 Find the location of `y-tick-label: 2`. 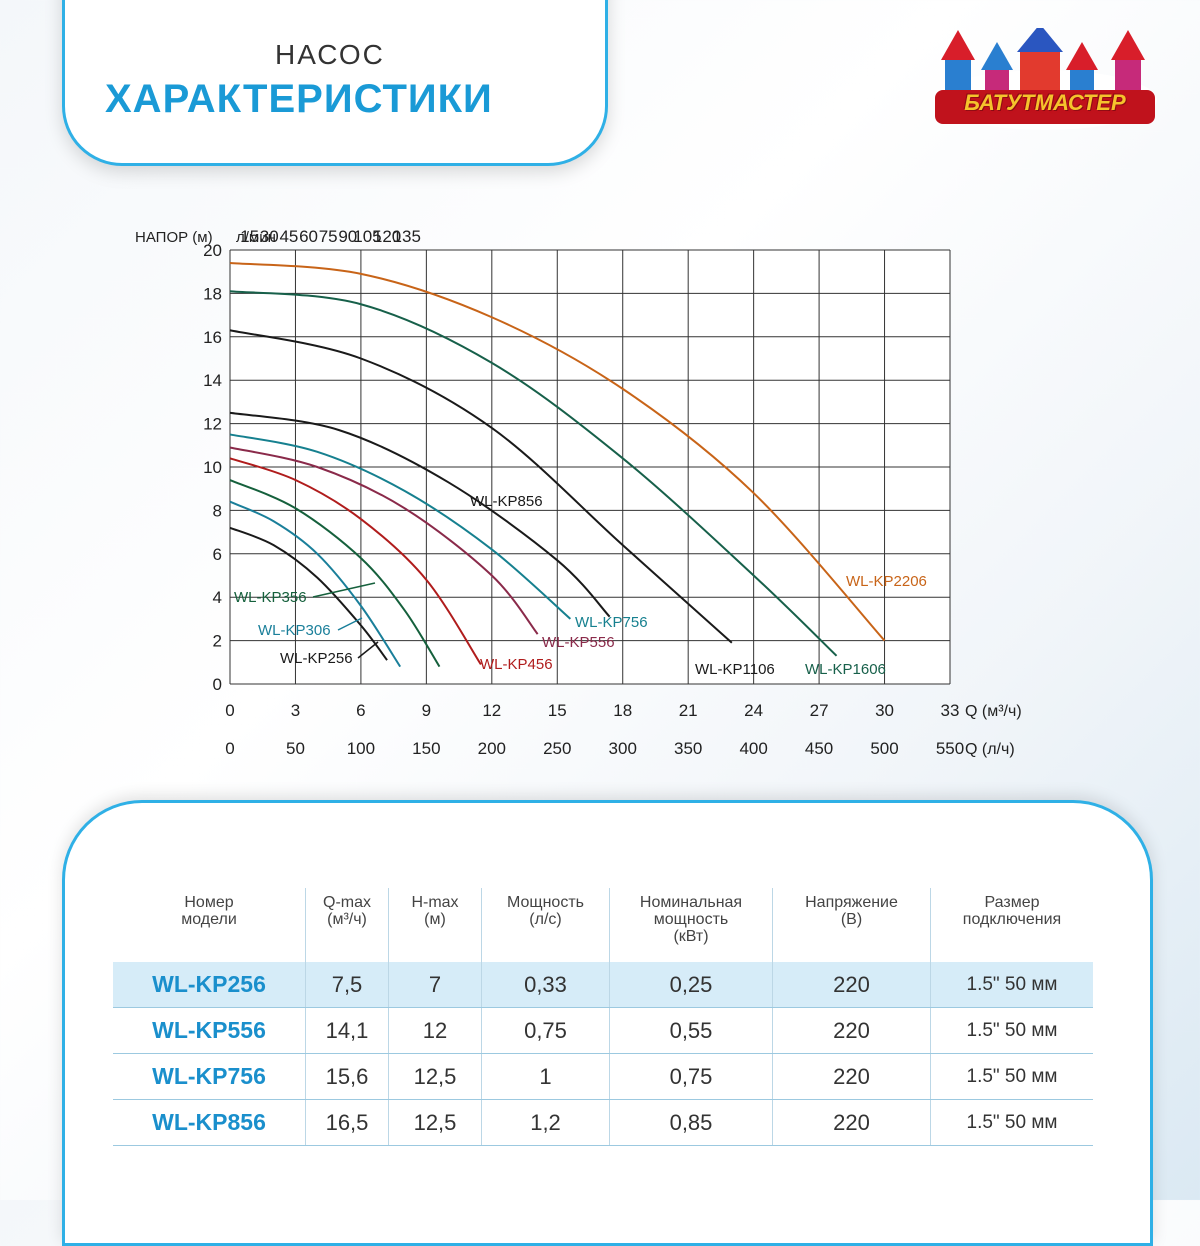

y-tick-label: 2 is located at coordinates (217, 641).